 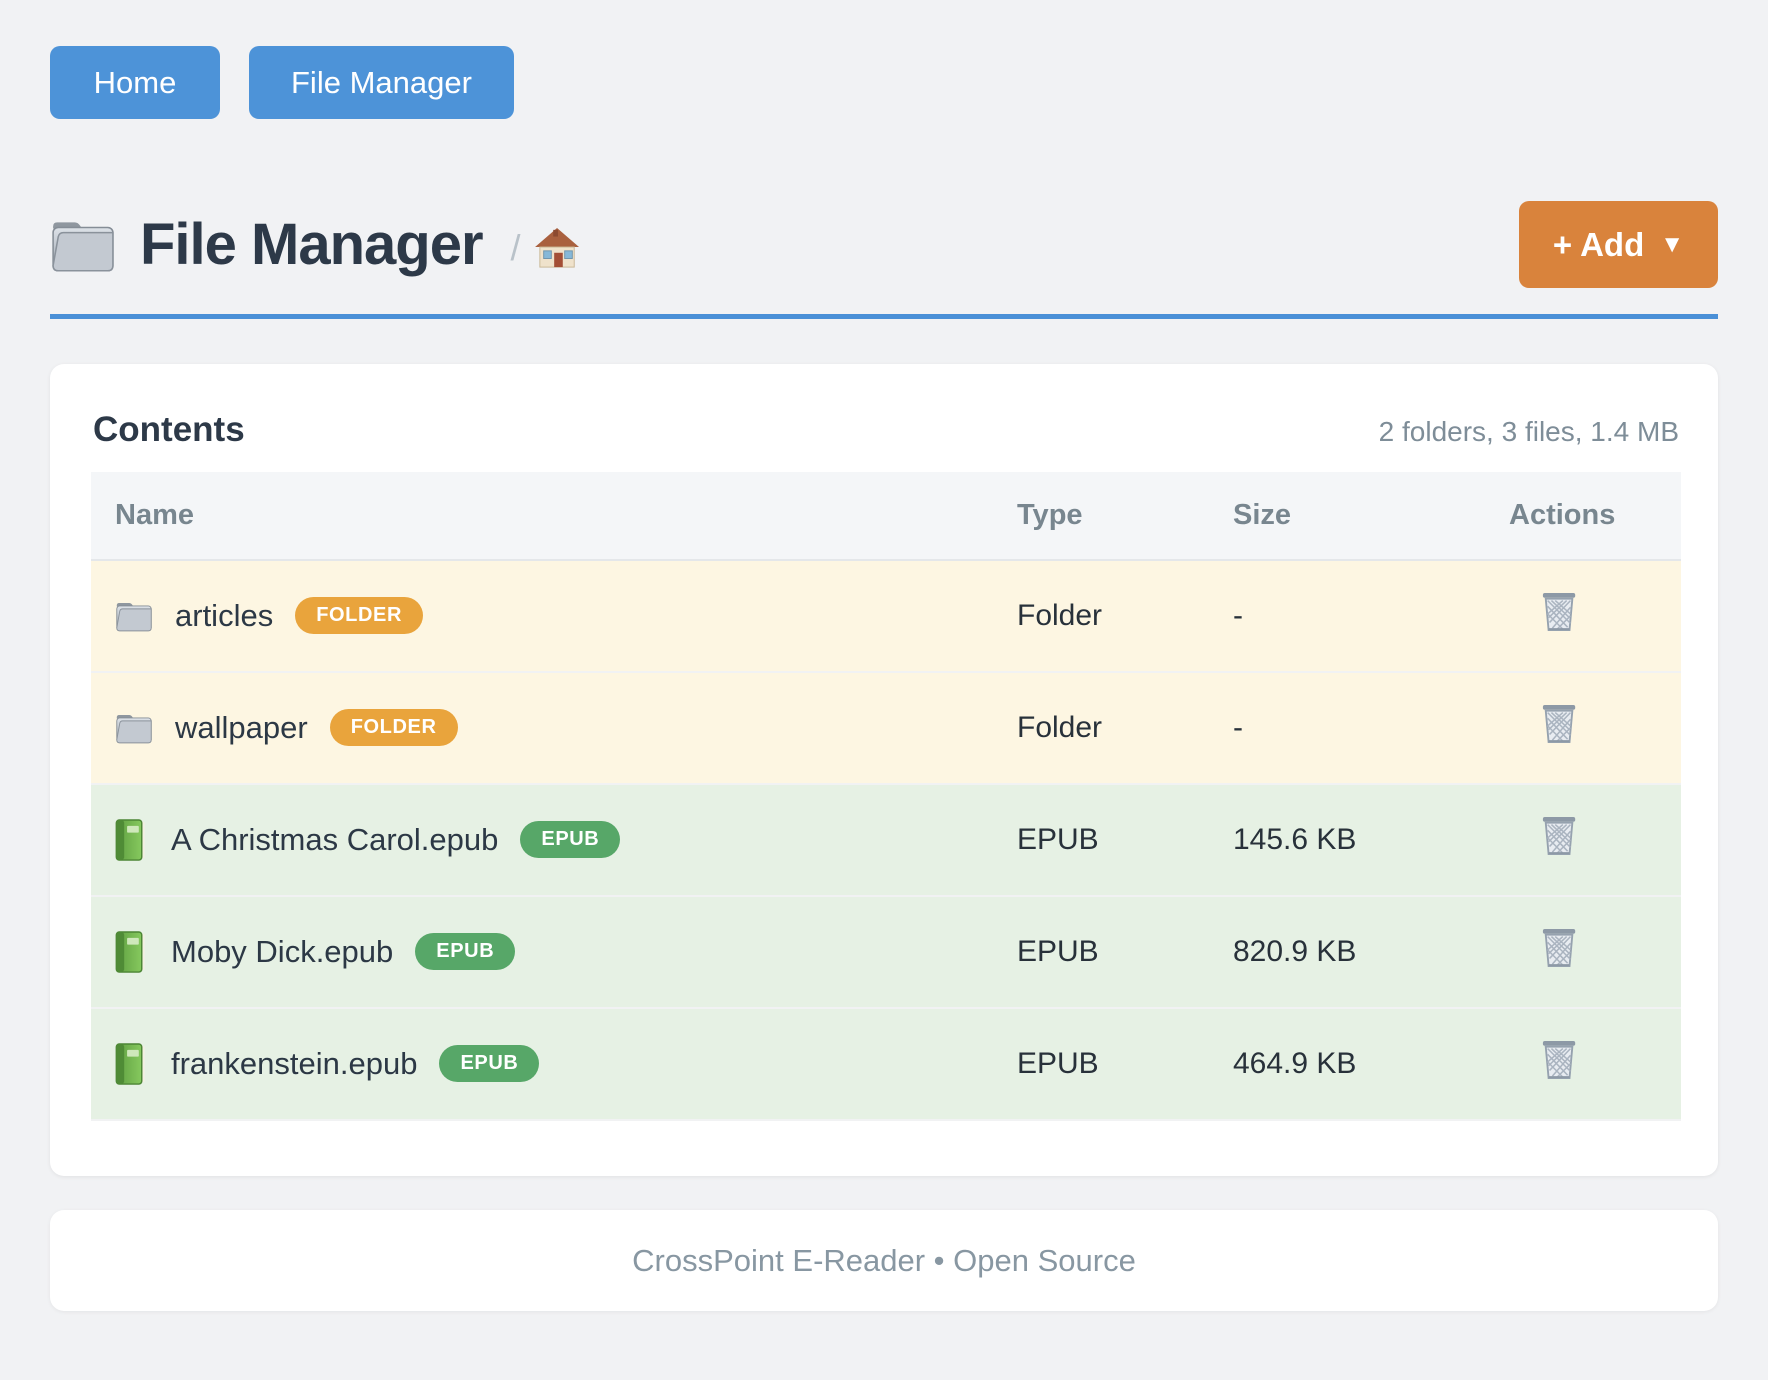 I want to click on item-size: 464.9 KB, so click(x=1347, y=1064).